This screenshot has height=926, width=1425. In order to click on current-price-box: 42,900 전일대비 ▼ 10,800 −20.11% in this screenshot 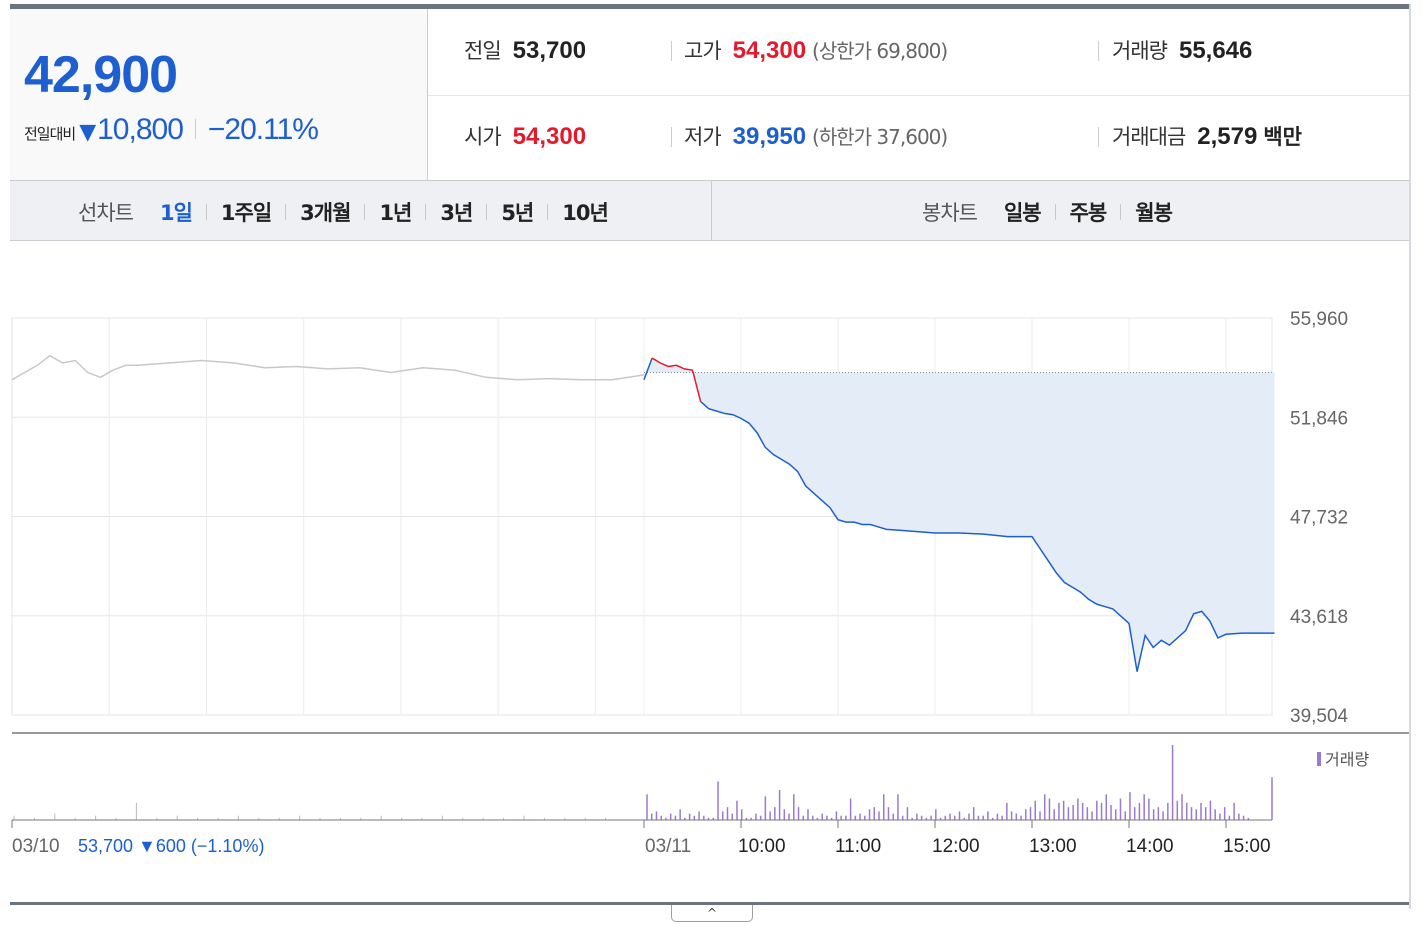, I will do `click(219, 94)`.